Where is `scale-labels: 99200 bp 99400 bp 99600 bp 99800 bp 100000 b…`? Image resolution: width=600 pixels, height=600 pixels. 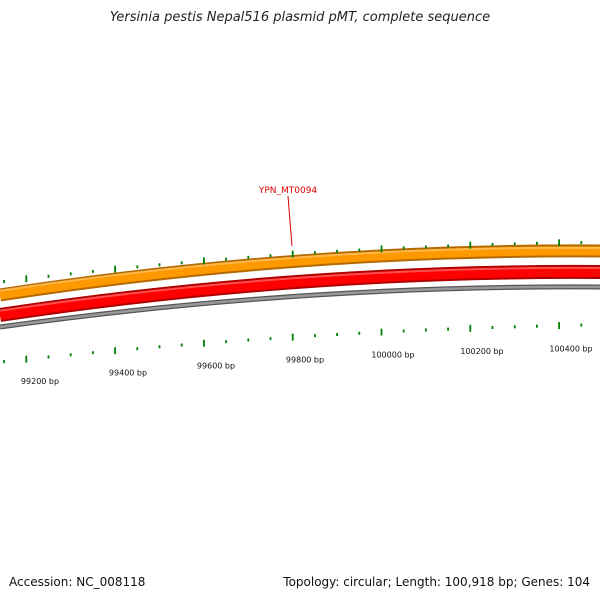
scale-labels: 99200 bp 99400 bp 99600 bp 99800 bp 100000 b… is located at coordinates (307, 364).